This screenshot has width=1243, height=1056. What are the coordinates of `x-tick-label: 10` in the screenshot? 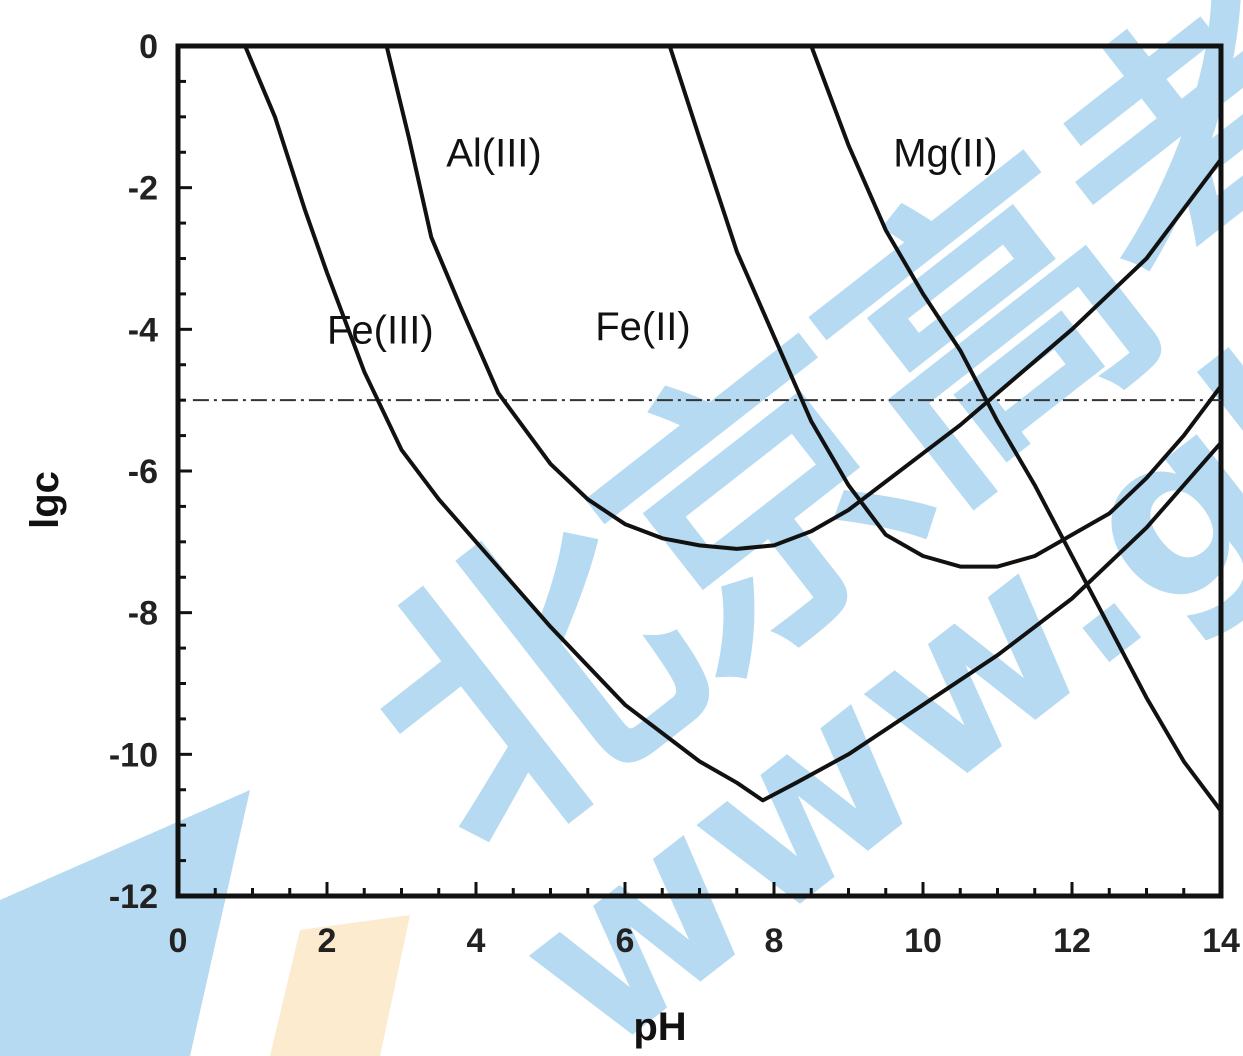 It's located at (923, 941).